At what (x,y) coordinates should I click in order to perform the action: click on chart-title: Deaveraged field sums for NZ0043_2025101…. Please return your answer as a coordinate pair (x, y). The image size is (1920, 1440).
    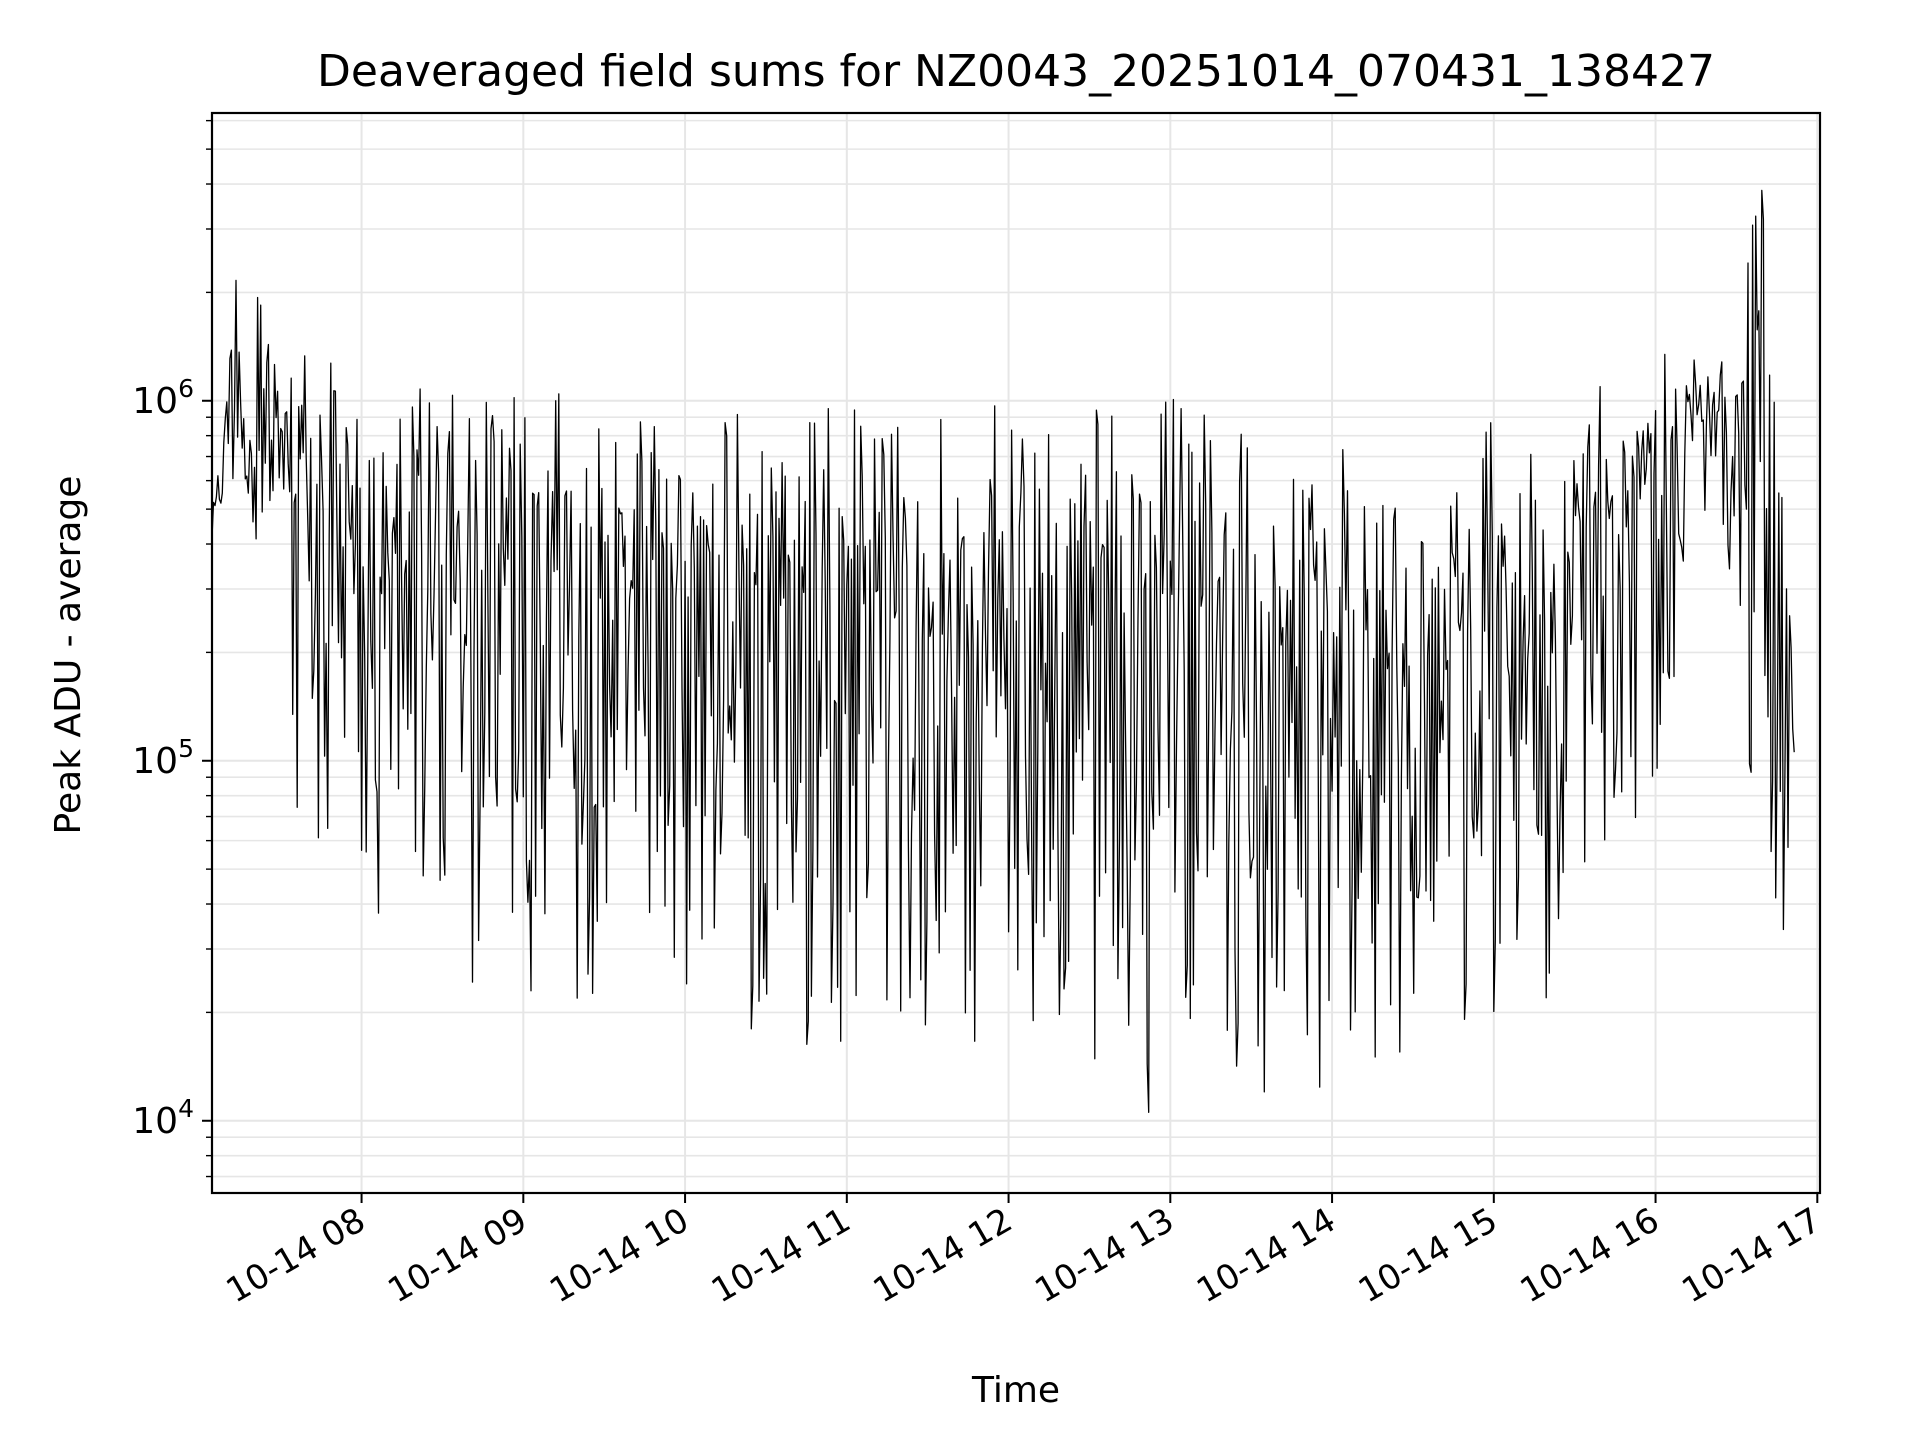
    Looking at the image, I should click on (1016, 71).